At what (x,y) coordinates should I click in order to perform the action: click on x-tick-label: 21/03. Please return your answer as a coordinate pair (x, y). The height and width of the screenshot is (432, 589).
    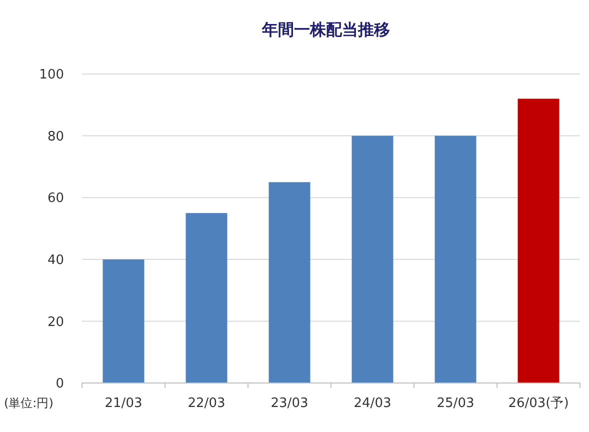
    Looking at the image, I should click on (123, 403).